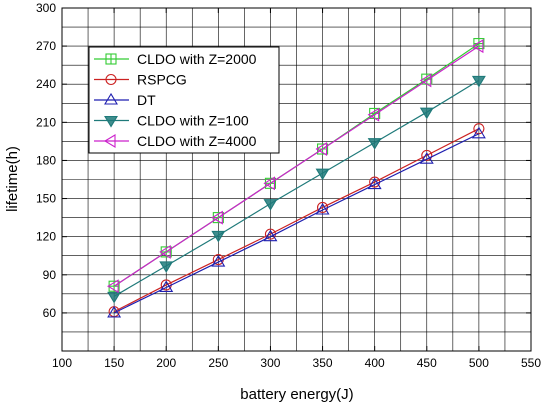  What do you see at coordinates (46, 122) in the screenshot?
I see `y-tick-label: 210` at bounding box center [46, 122].